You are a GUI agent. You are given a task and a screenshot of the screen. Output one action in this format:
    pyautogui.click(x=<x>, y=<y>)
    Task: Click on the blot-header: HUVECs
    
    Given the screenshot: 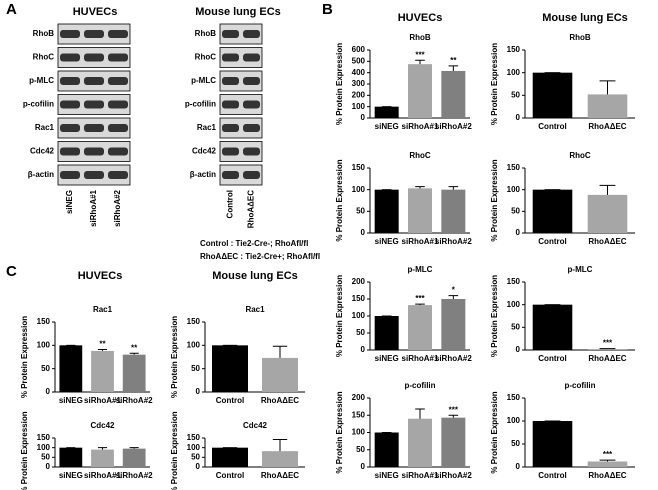 What is the action you would take?
    pyautogui.click(x=95, y=12)
    